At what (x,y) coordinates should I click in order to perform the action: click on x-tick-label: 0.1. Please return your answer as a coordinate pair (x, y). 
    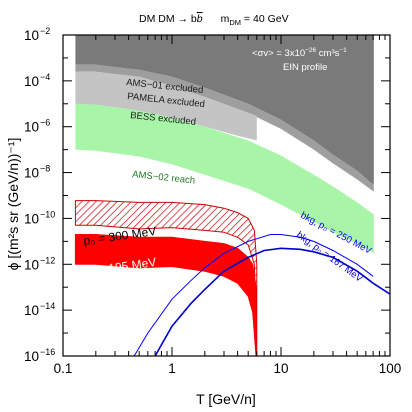
    Looking at the image, I should click on (63, 368).